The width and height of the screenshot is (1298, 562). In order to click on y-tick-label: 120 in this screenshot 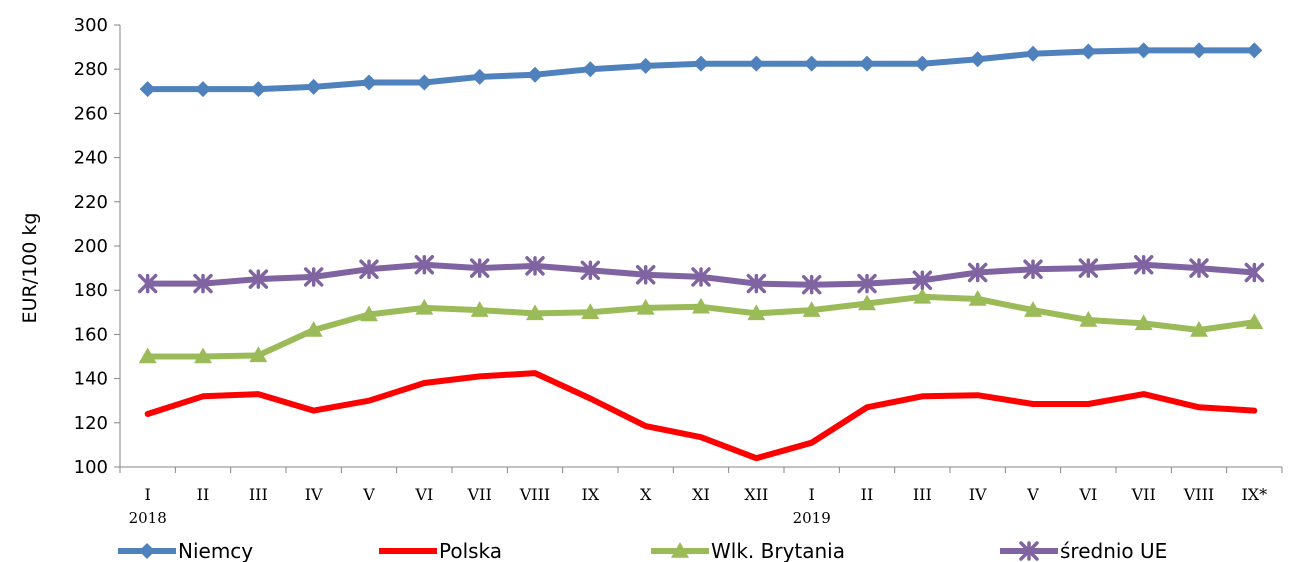, I will do `click(91, 423)`.